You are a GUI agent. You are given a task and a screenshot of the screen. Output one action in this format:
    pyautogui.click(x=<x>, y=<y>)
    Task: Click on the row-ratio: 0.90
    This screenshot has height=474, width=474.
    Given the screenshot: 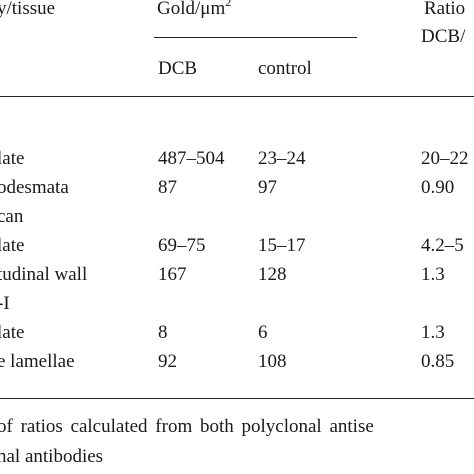 What is the action you would take?
    pyautogui.click(x=438, y=187)
    